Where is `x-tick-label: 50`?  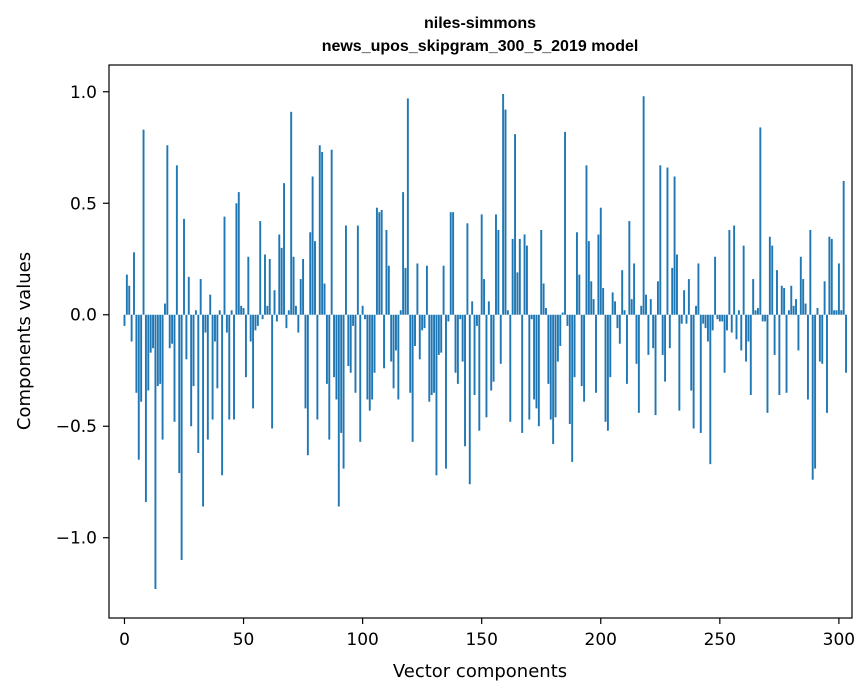
x-tick-label: 50 is located at coordinates (244, 640).